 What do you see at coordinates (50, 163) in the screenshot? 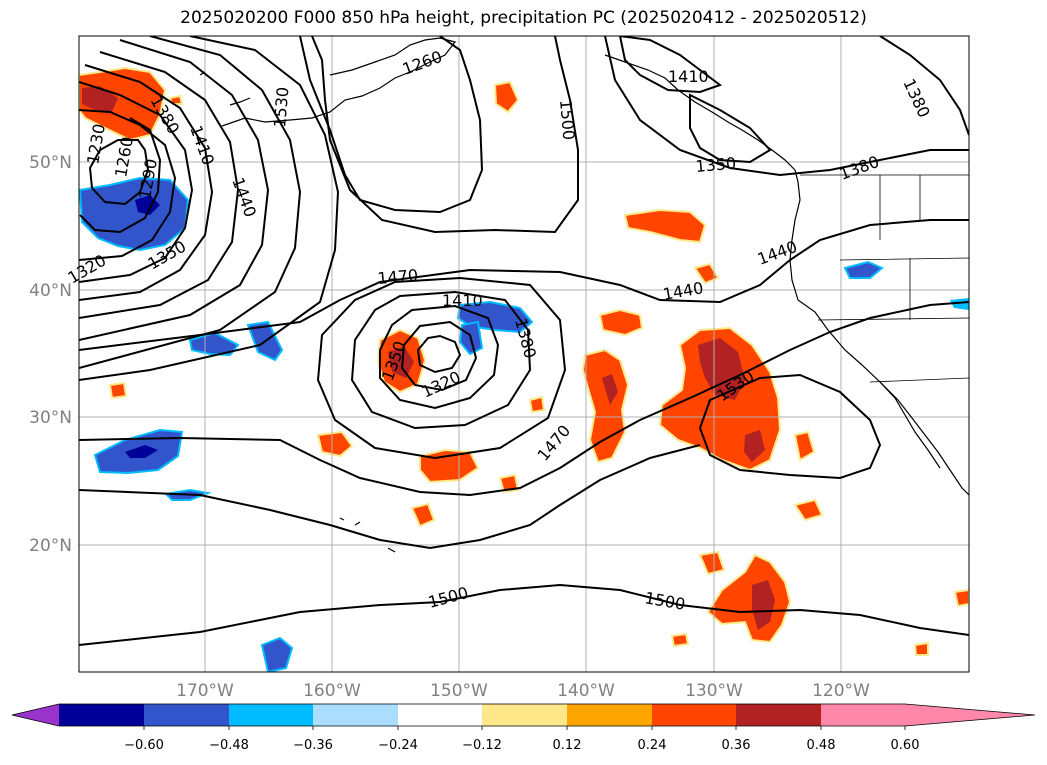
I see `lat-label: 50°N` at bounding box center [50, 163].